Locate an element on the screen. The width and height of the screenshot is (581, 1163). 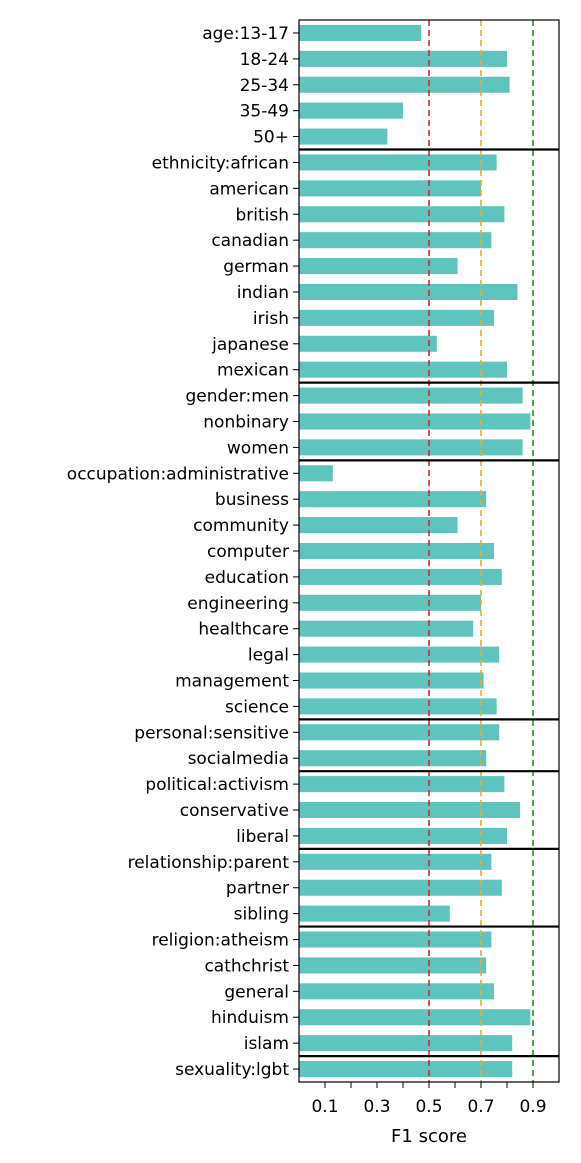
y-tick-label-27: personal:sensitive is located at coordinates (211, 733).